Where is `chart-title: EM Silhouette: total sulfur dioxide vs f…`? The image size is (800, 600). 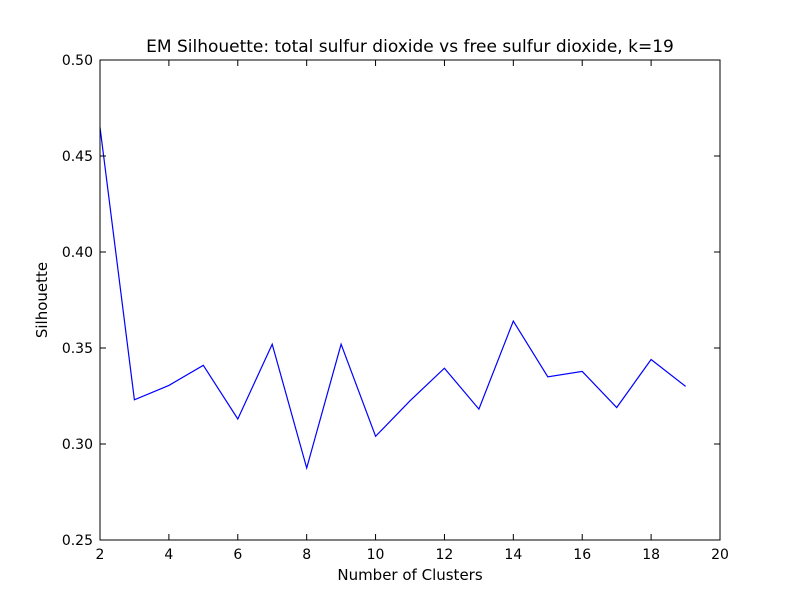 chart-title: EM Silhouette: total sulfur dioxide vs f… is located at coordinates (410, 47).